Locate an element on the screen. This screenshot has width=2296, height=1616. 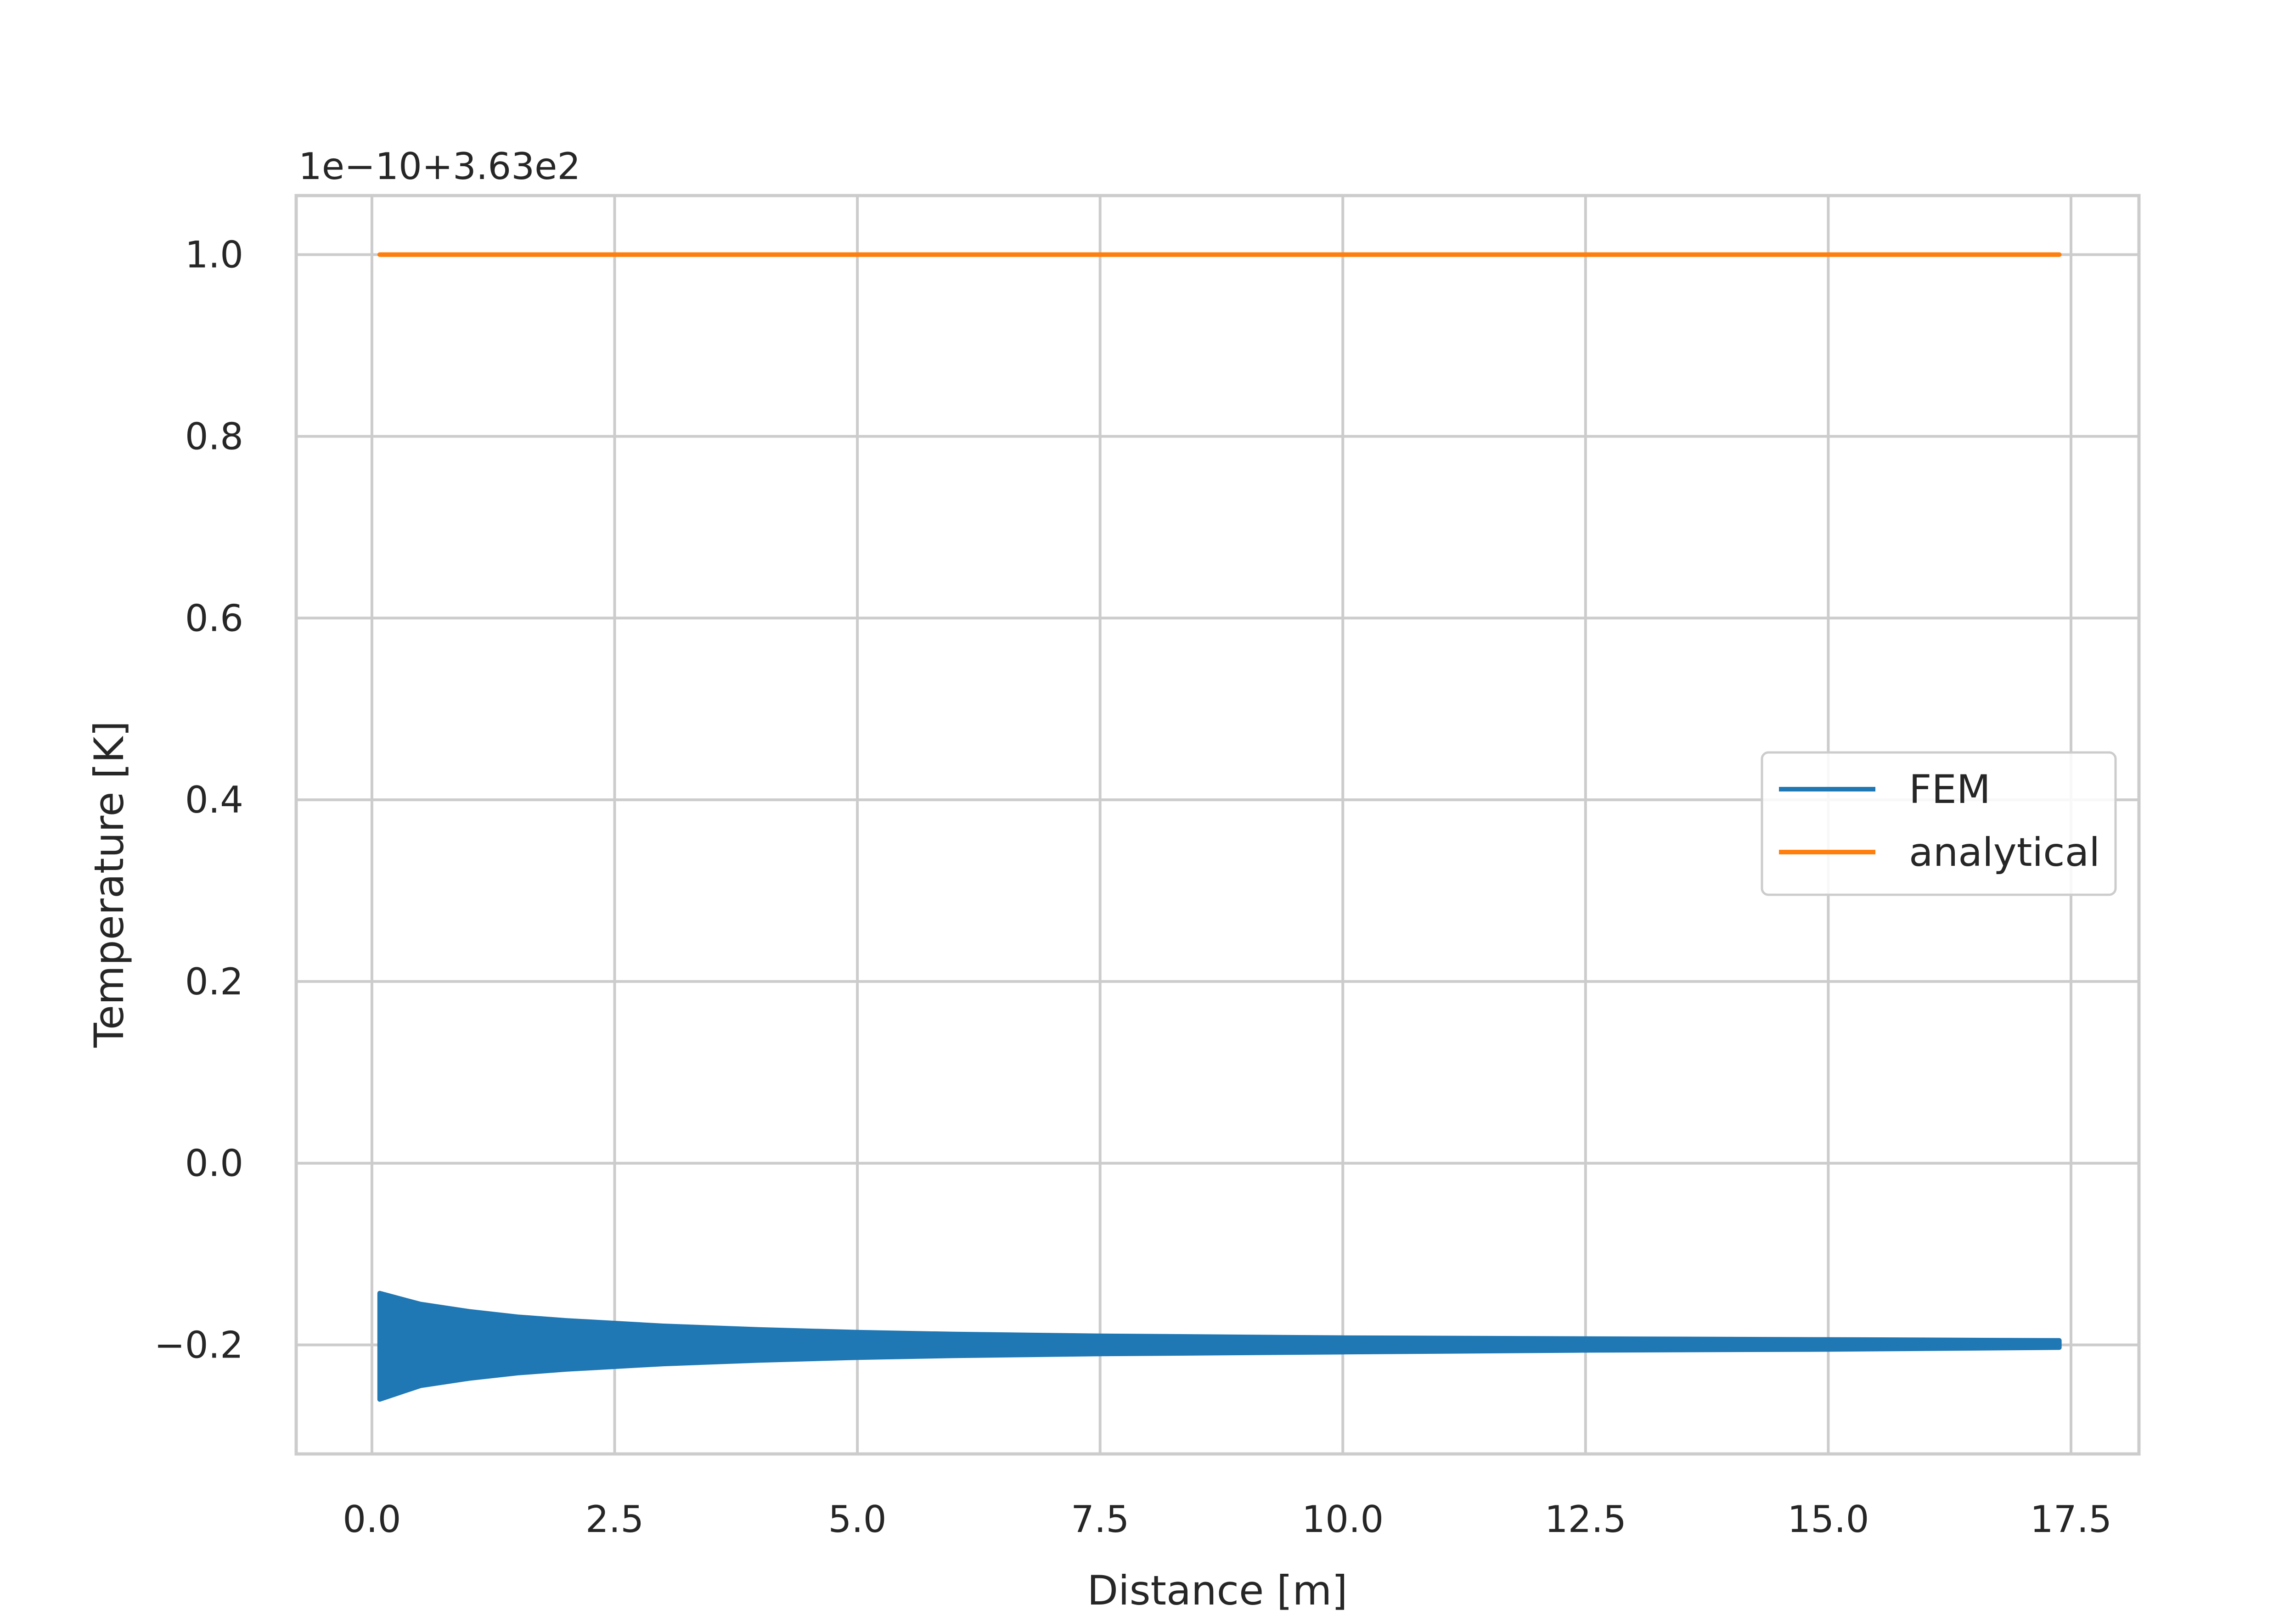
legend-label-analytical: analytical is located at coordinates (2004, 853).